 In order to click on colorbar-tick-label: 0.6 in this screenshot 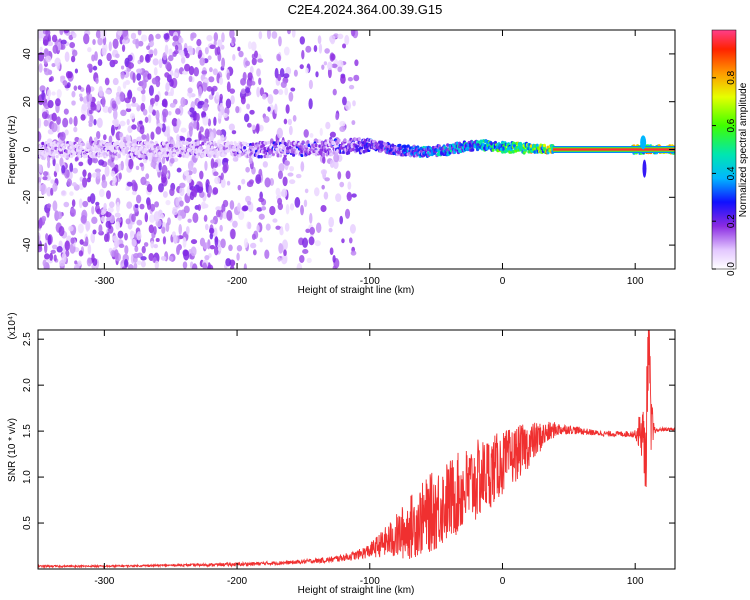, I will do `click(731, 125)`.